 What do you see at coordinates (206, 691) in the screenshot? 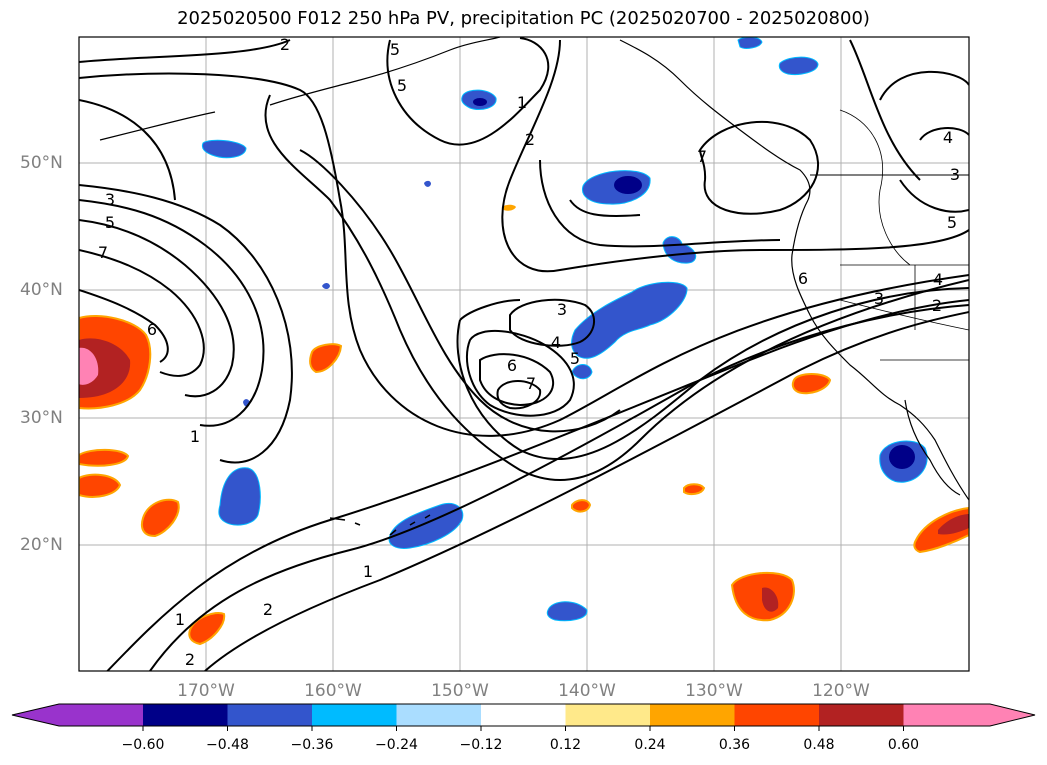
I see `lon-label: 170°W` at bounding box center [206, 691].